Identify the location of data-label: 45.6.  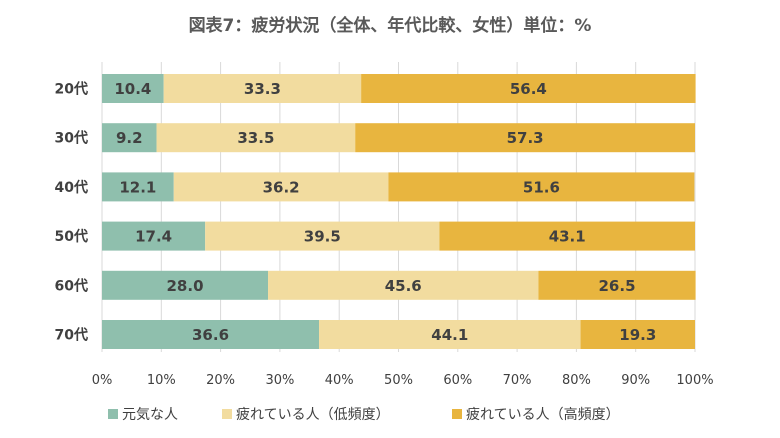
(403, 286).